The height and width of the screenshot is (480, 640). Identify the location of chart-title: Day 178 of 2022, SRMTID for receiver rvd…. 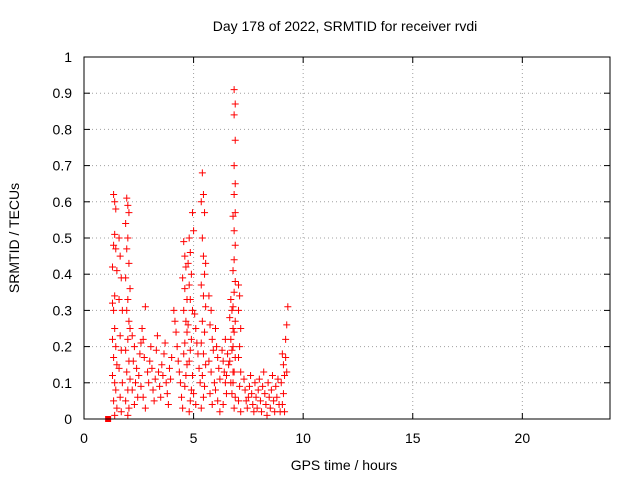
(345, 26).